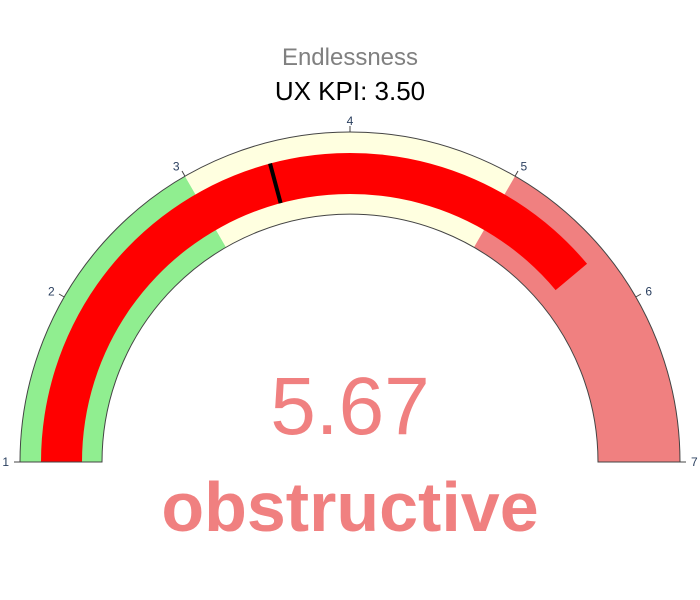  What do you see at coordinates (350, 406) in the screenshot?
I see `gauge-value: 5.67` at bounding box center [350, 406].